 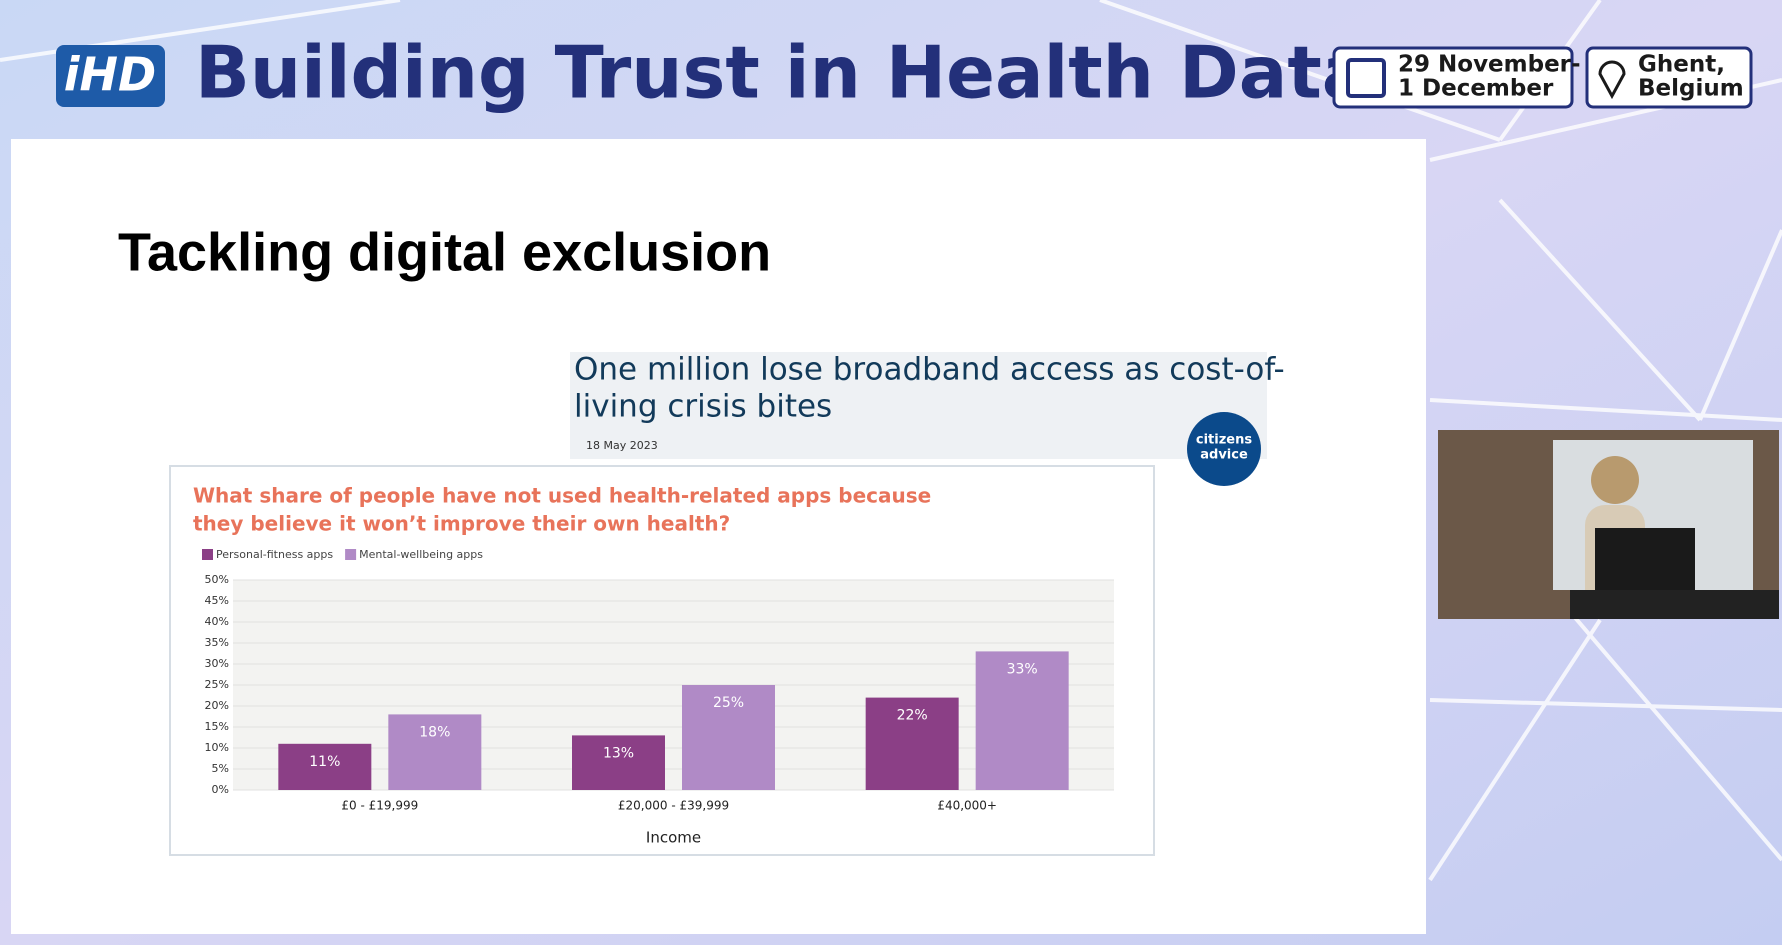 What do you see at coordinates (274, 554) in the screenshot?
I see `legend-label: Personal-fitness apps` at bounding box center [274, 554].